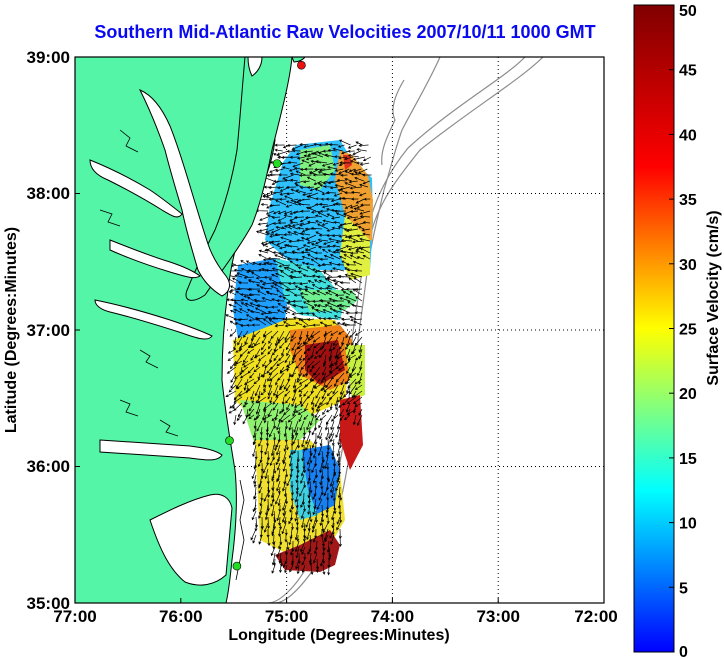  I want to click on y-tick-label: 39:00, so click(48, 57).